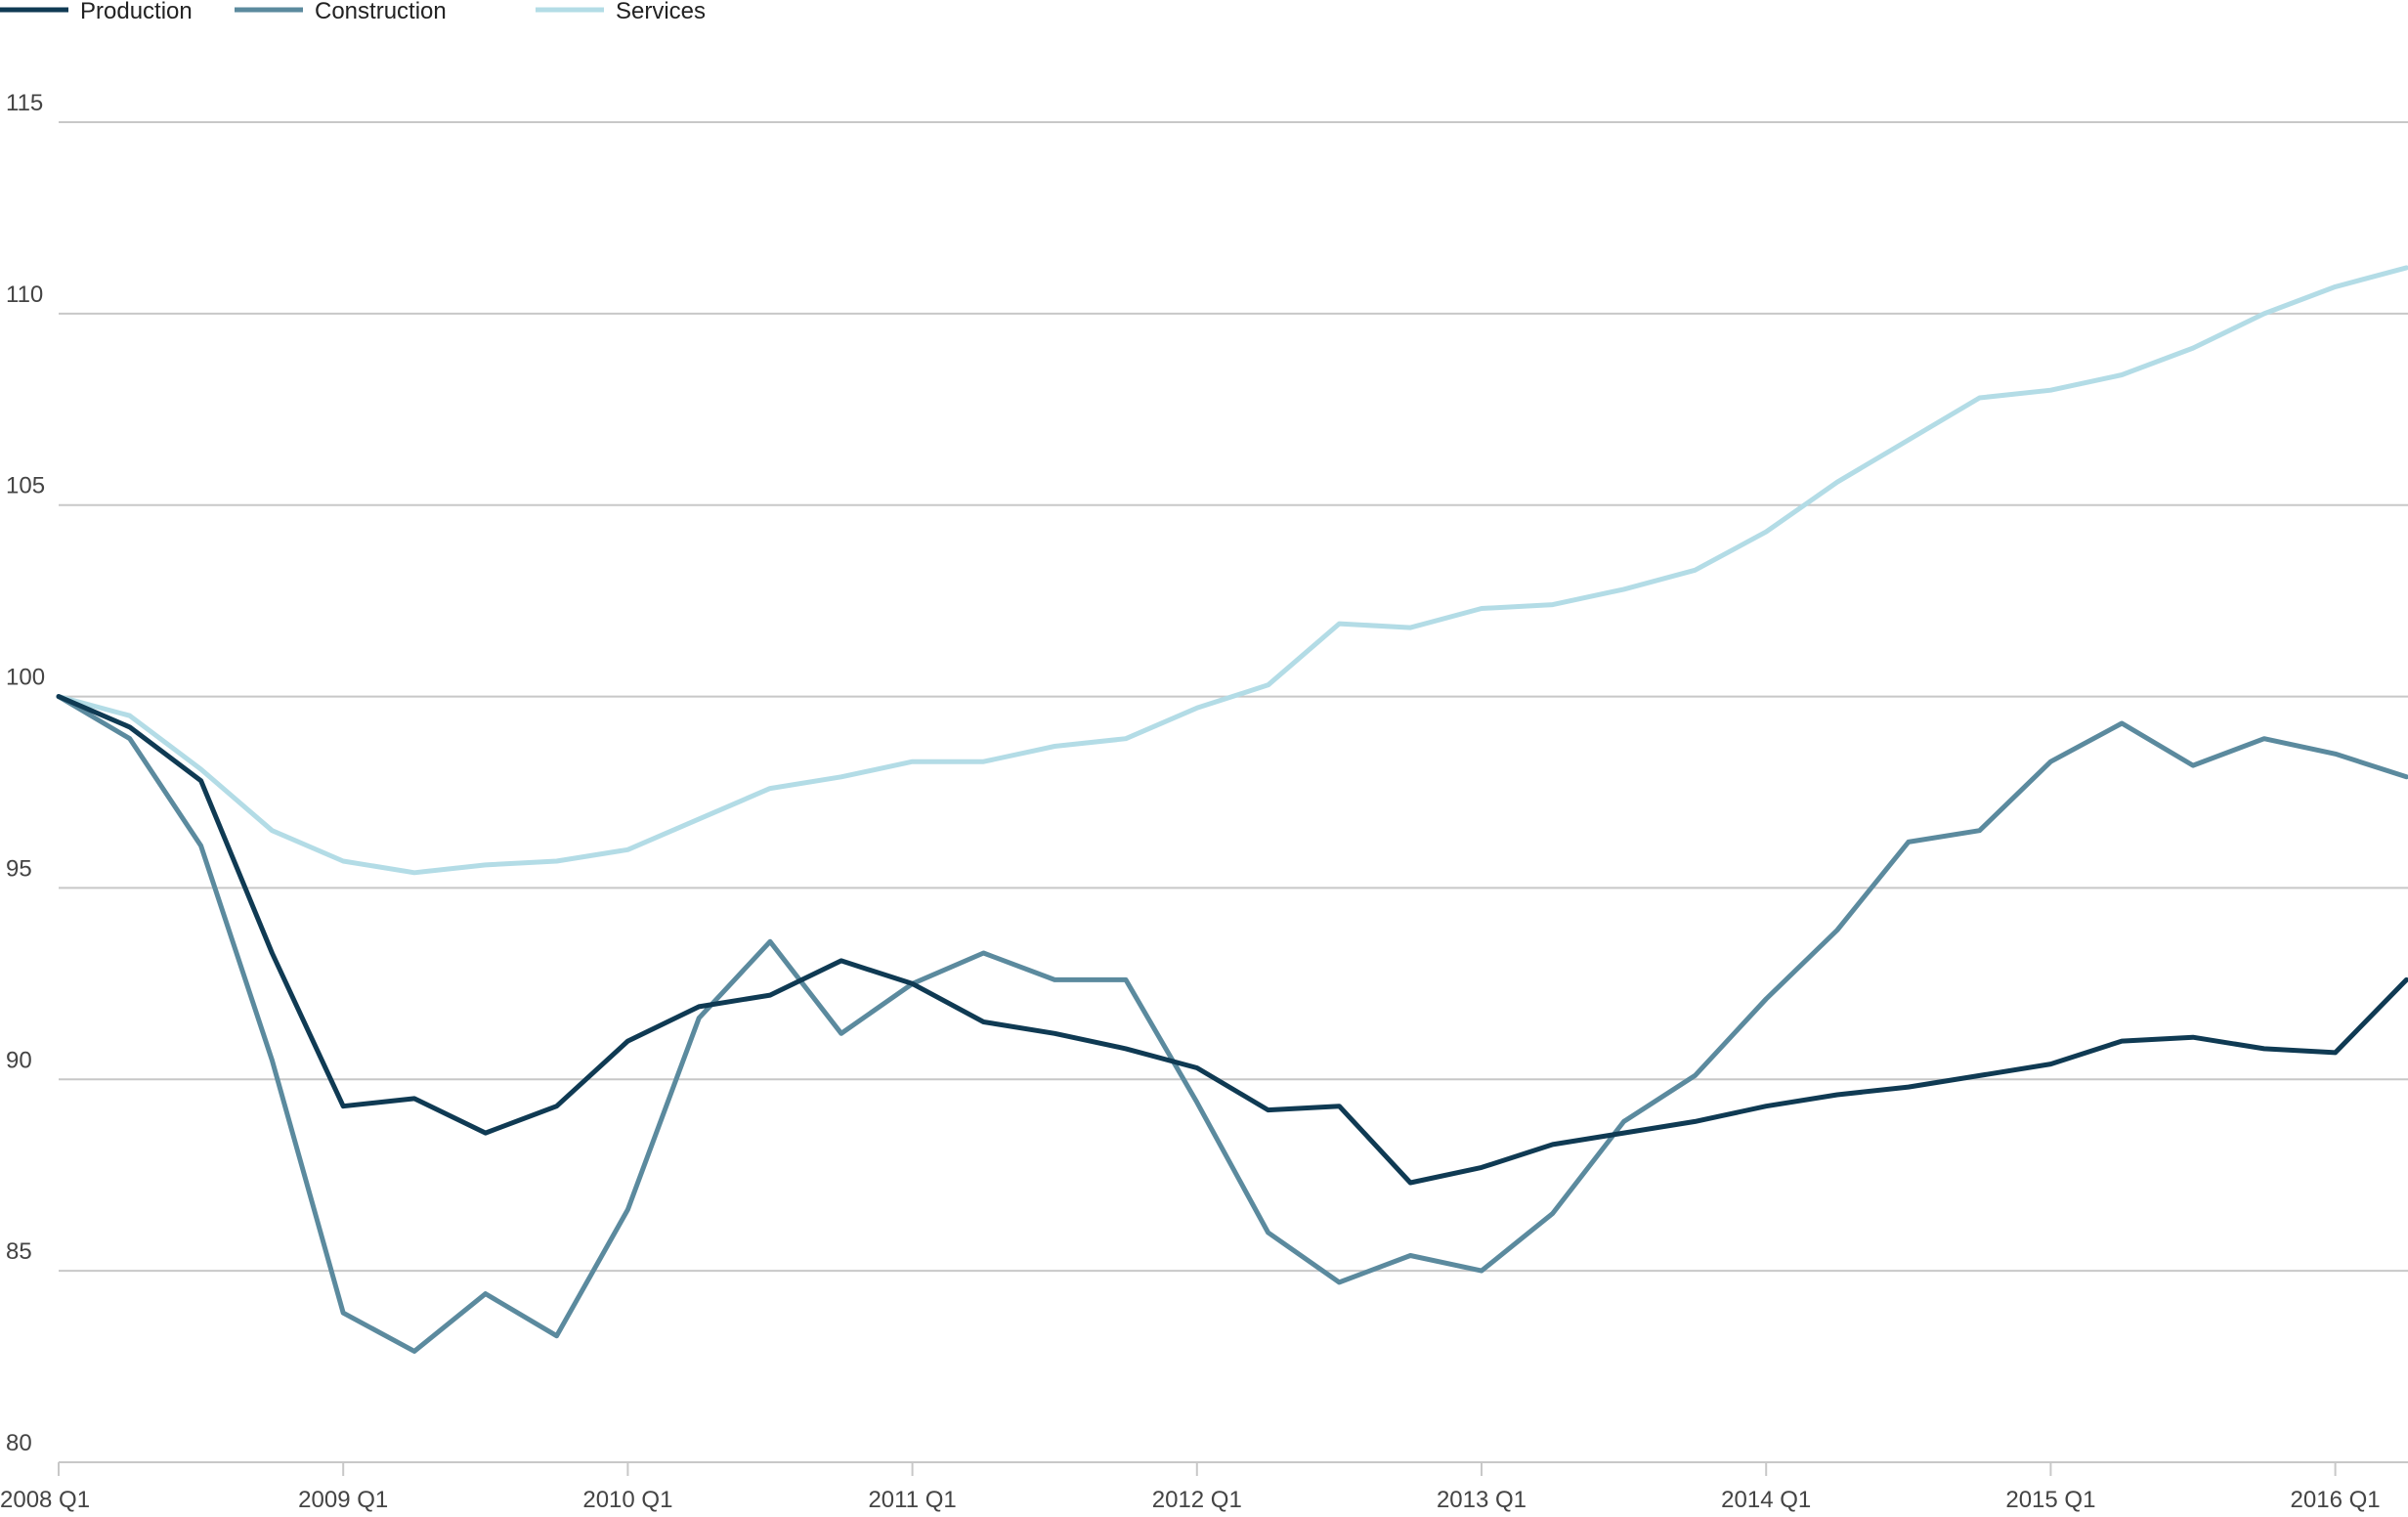 The image size is (2408, 1517). I want to click on x-tick-label-2008-q1: 2008 Q1, so click(45, 1500).